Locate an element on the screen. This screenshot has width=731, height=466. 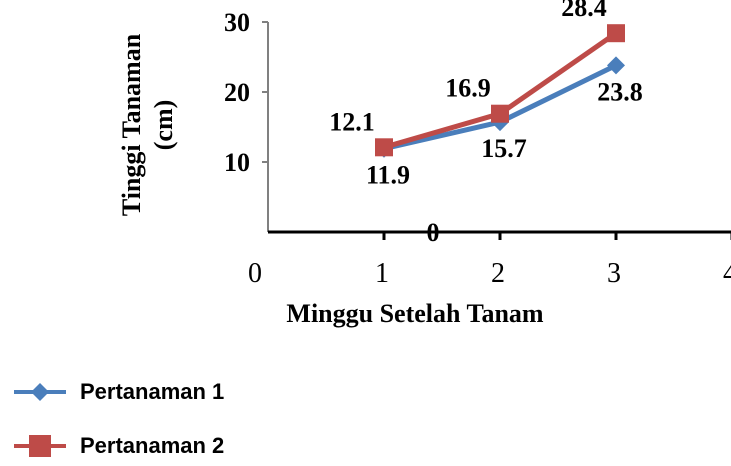
data-label-series-2: 12.1 is located at coordinates (352, 121).